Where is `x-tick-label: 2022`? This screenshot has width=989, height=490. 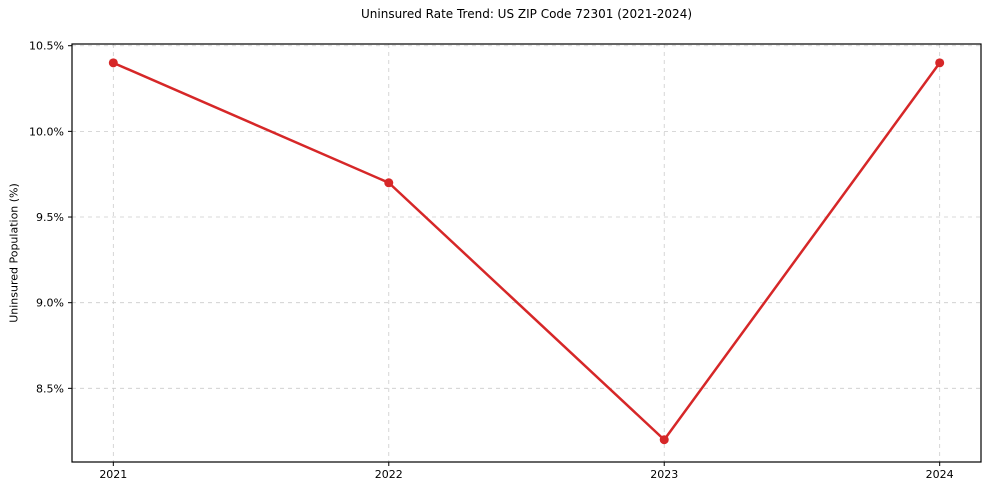 x-tick-label: 2022 is located at coordinates (389, 474).